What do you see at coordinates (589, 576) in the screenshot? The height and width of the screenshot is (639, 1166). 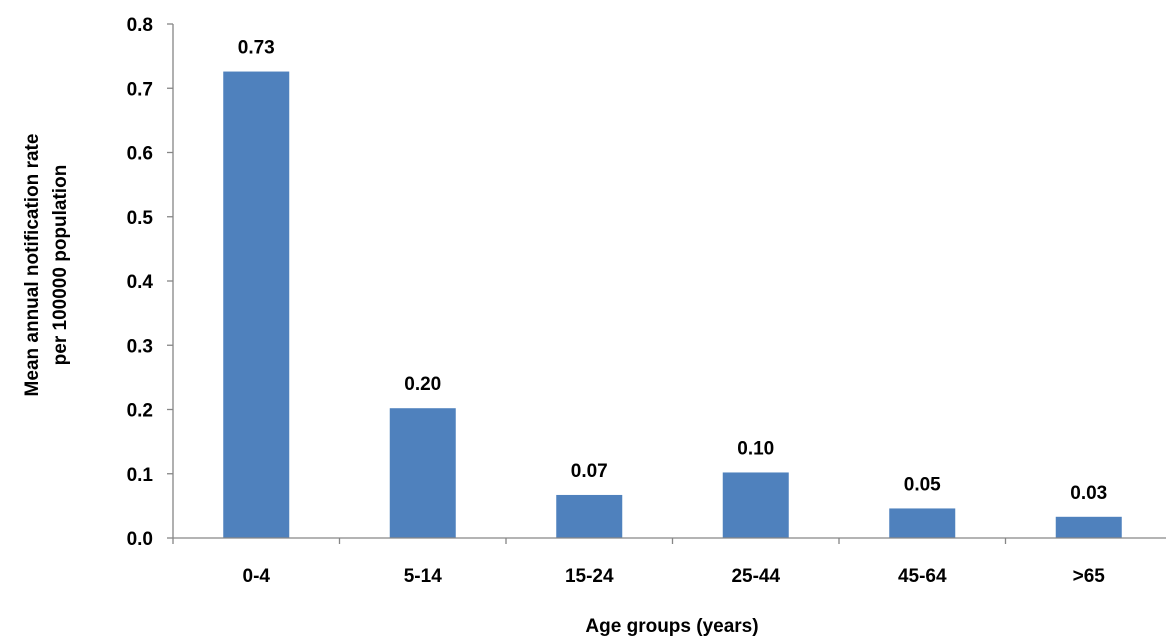 I see `x-tick-label: 15-24` at bounding box center [589, 576].